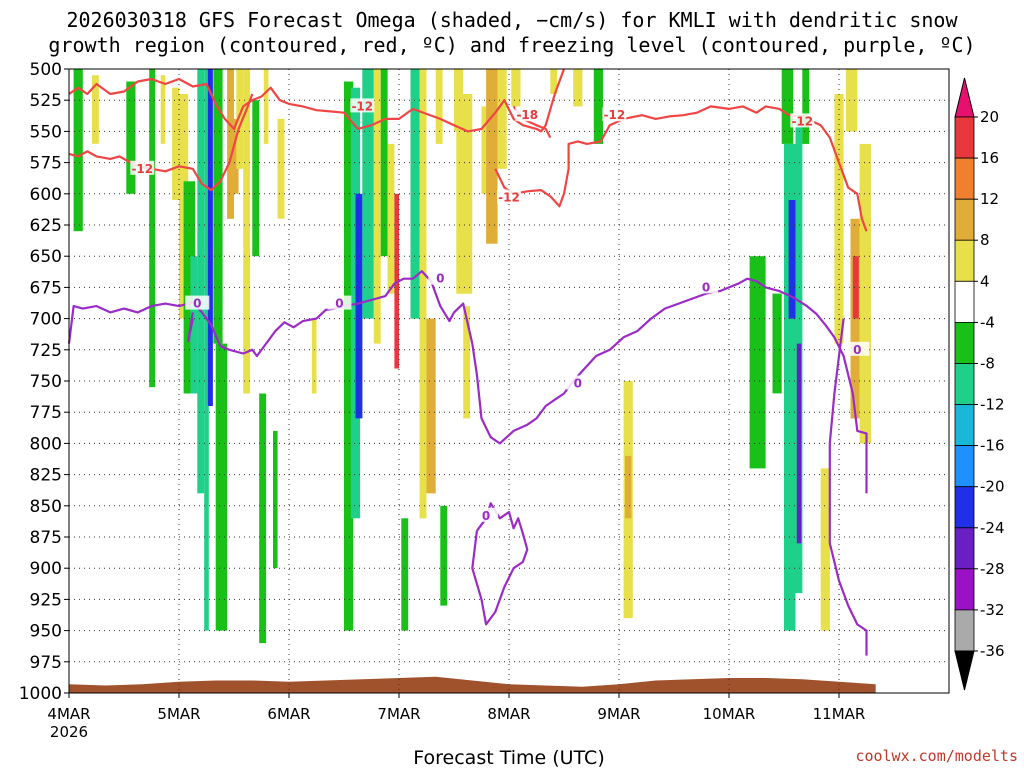  Describe the element at coordinates (992, 487) in the screenshot. I see `colorbar-label-9: -20` at that location.